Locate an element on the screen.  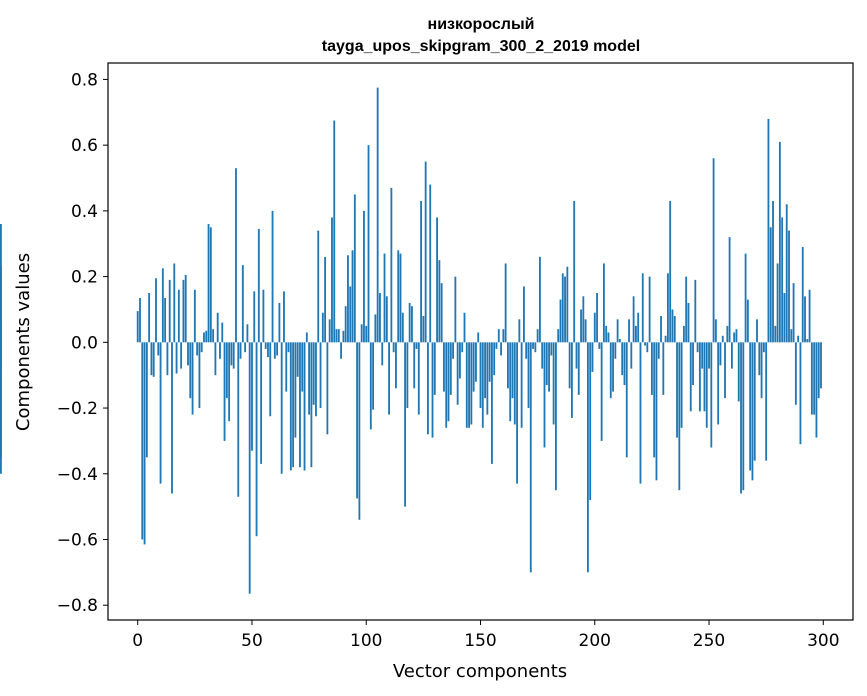
x-tick-label: 300 is located at coordinates (823, 641).